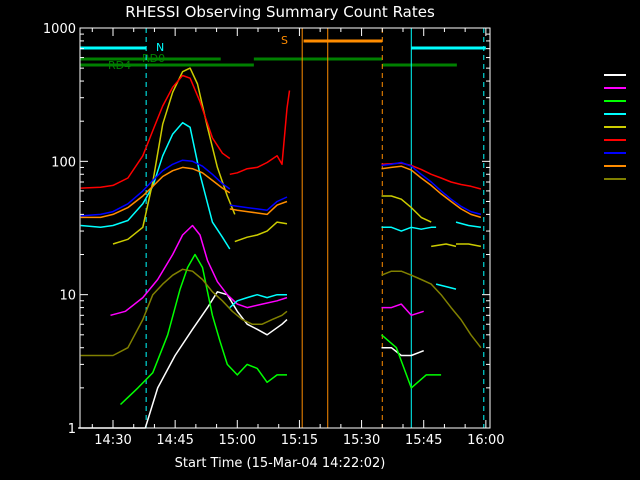 The height and width of the screenshot is (480, 640). What do you see at coordinates (280, 463) in the screenshot?
I see `x-axis-label: Start Time (15-Mar-04 14:22:02)` at bounding box center [280, 463].